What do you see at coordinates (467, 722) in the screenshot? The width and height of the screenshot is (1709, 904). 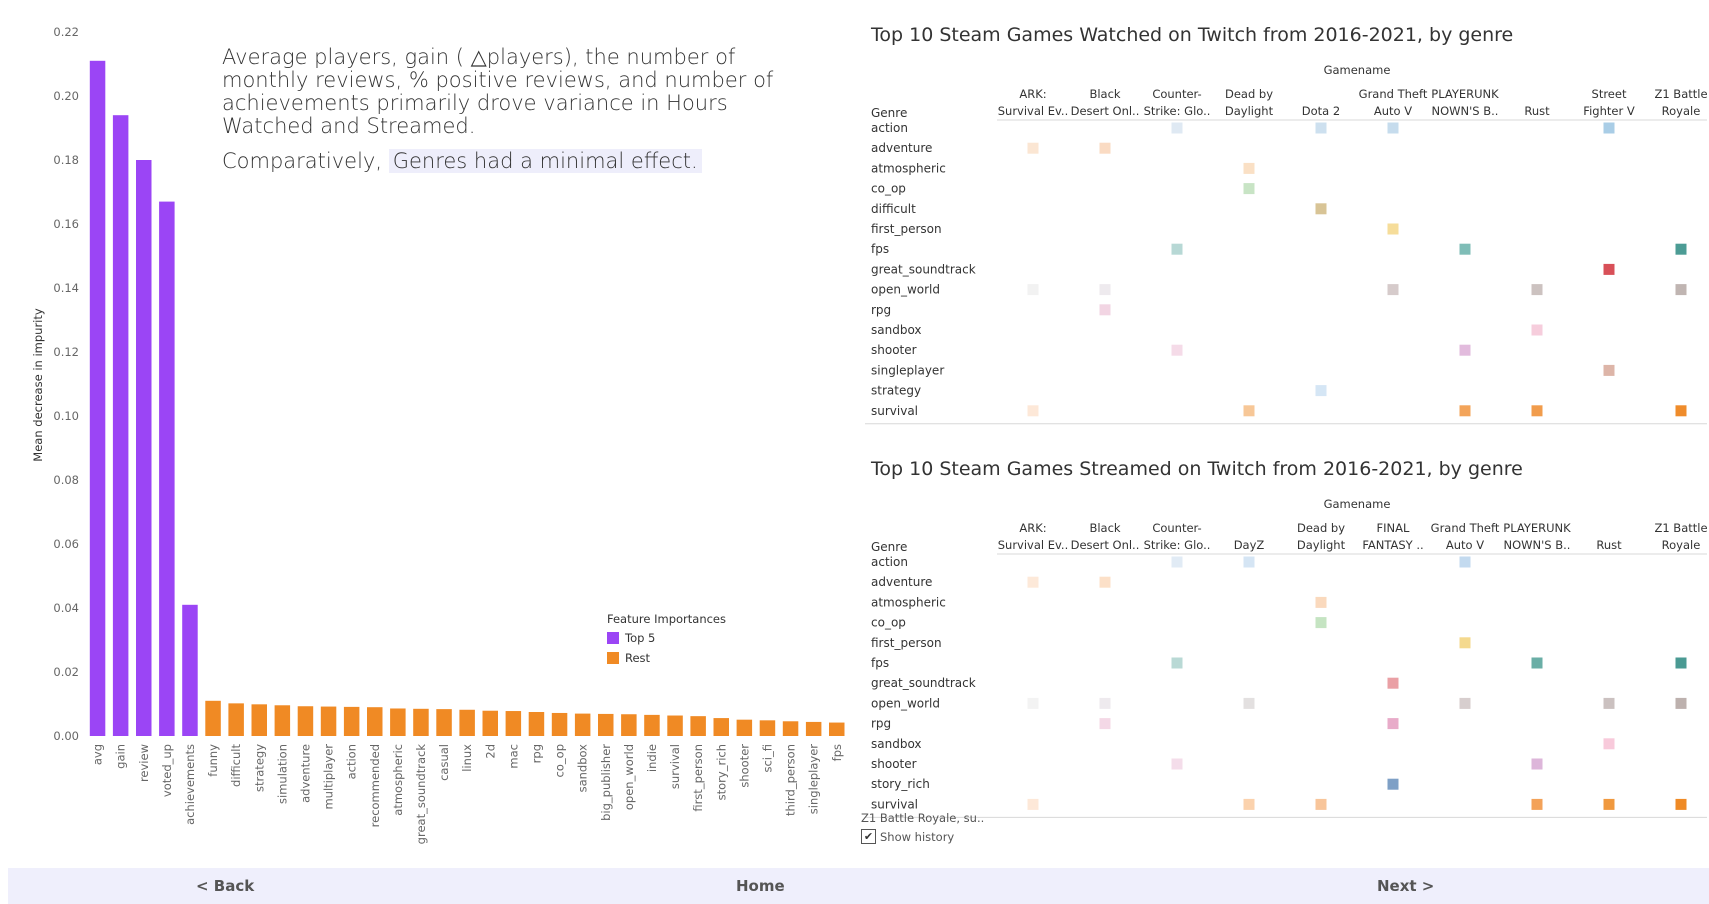 I see `bar-linux` at bounding box center [467, 722].